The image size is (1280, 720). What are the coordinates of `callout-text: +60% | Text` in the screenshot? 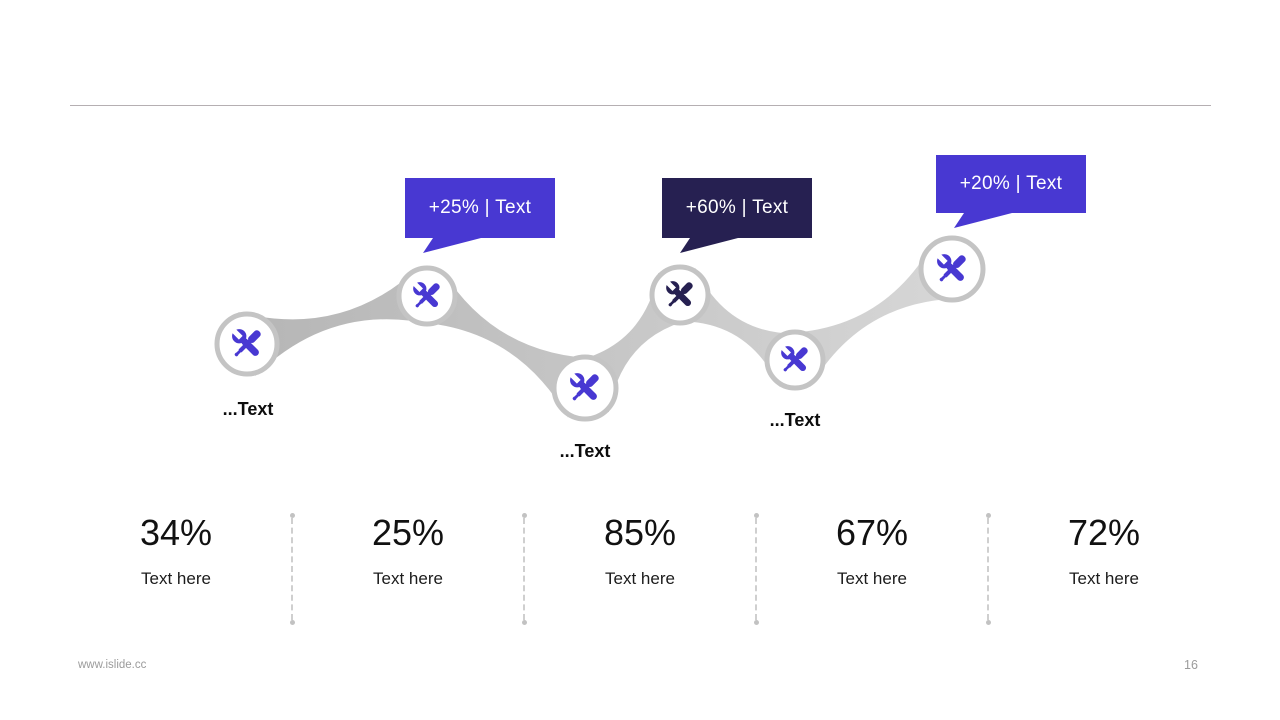 It's located at (737, 207).